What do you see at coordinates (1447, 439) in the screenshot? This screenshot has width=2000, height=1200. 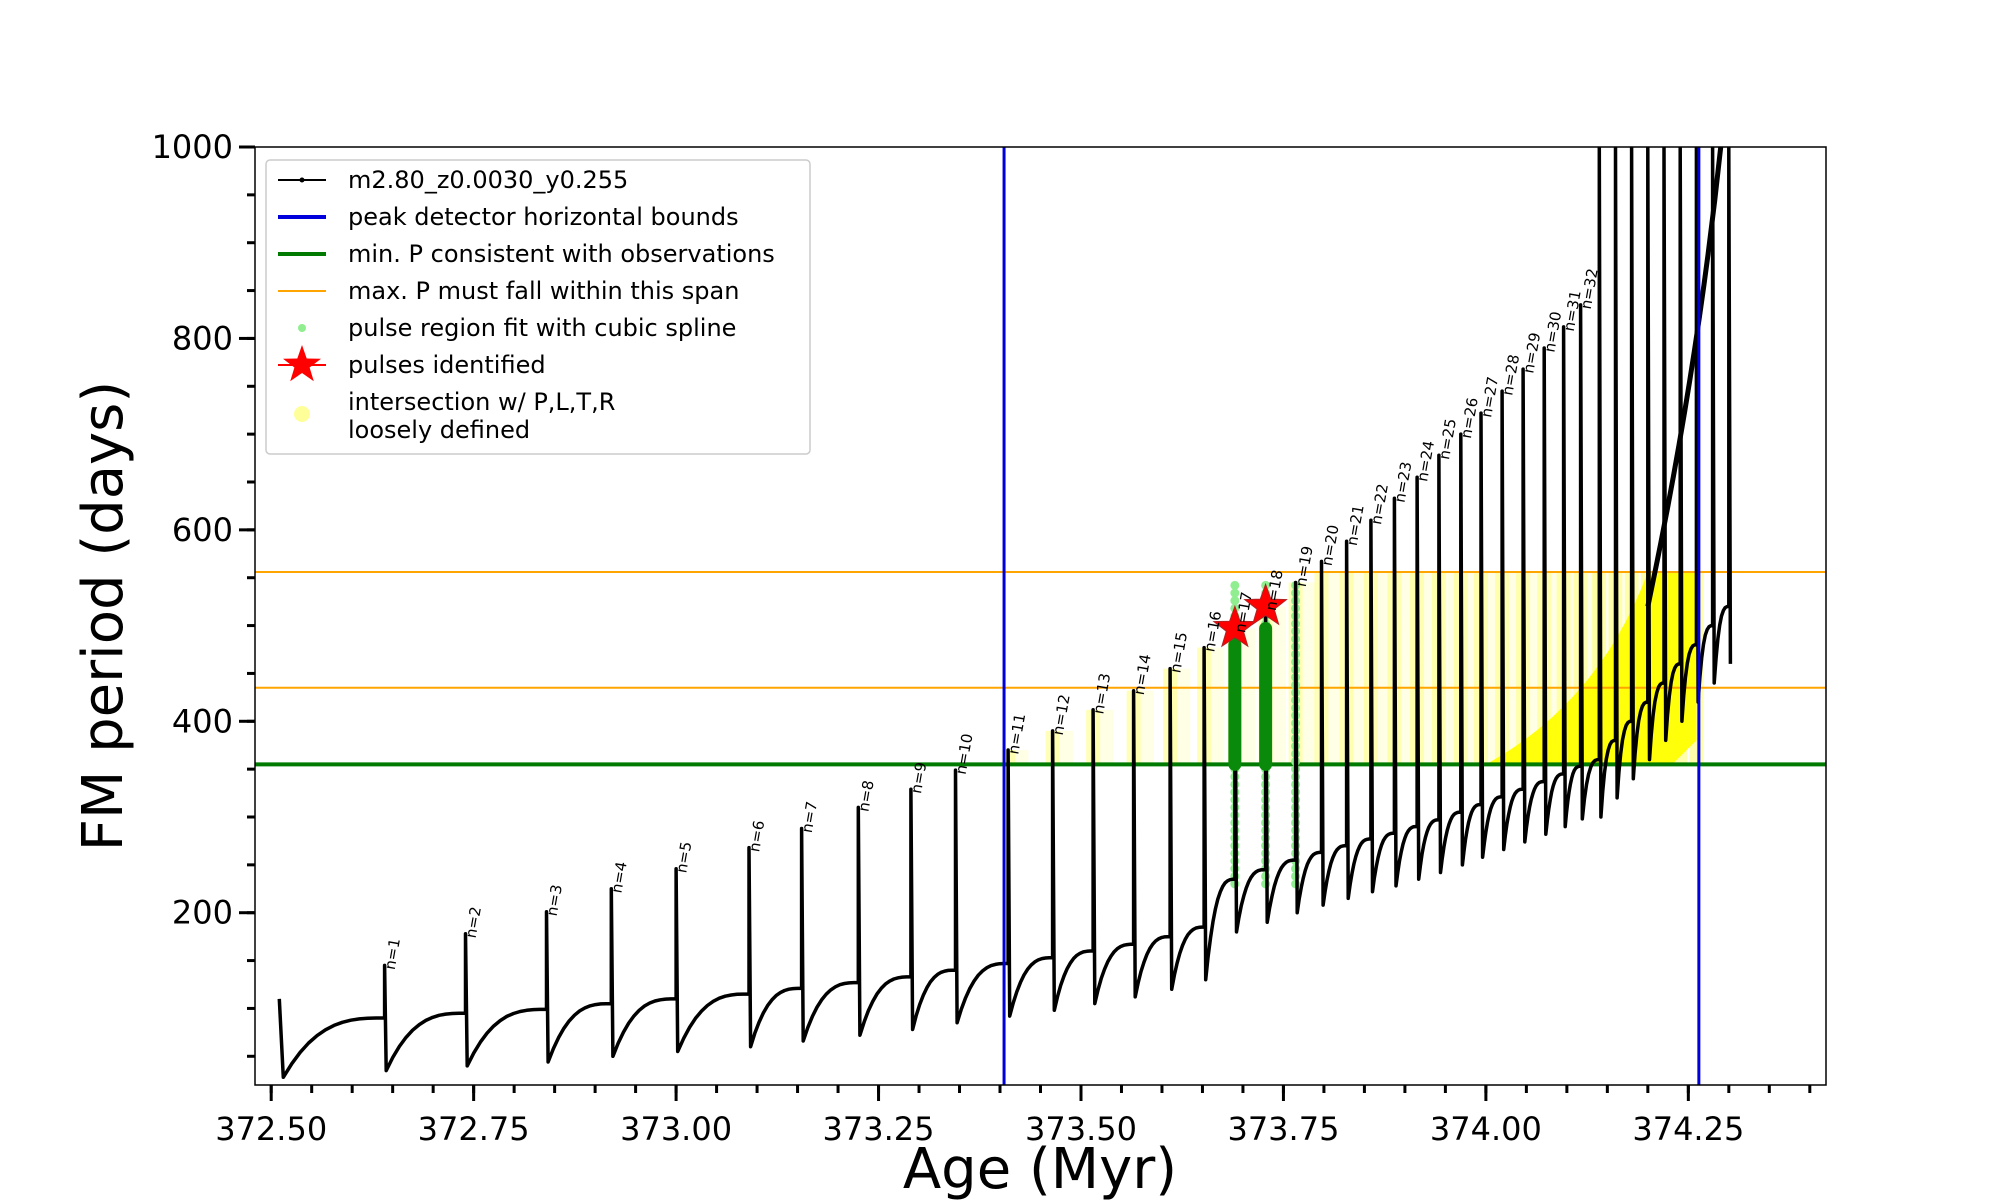 I see `pulse-label: n=25` at bounding box center [1447, 439].